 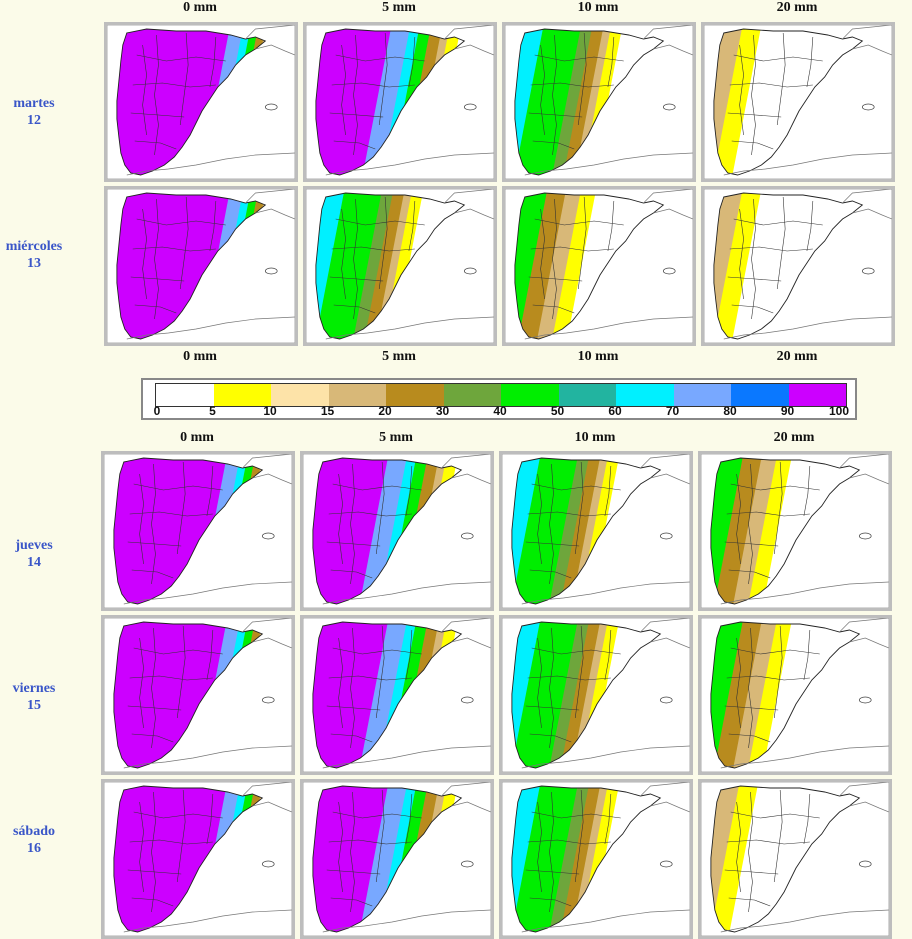 I want to click on day-number: 15, so click(x=34, y=705).